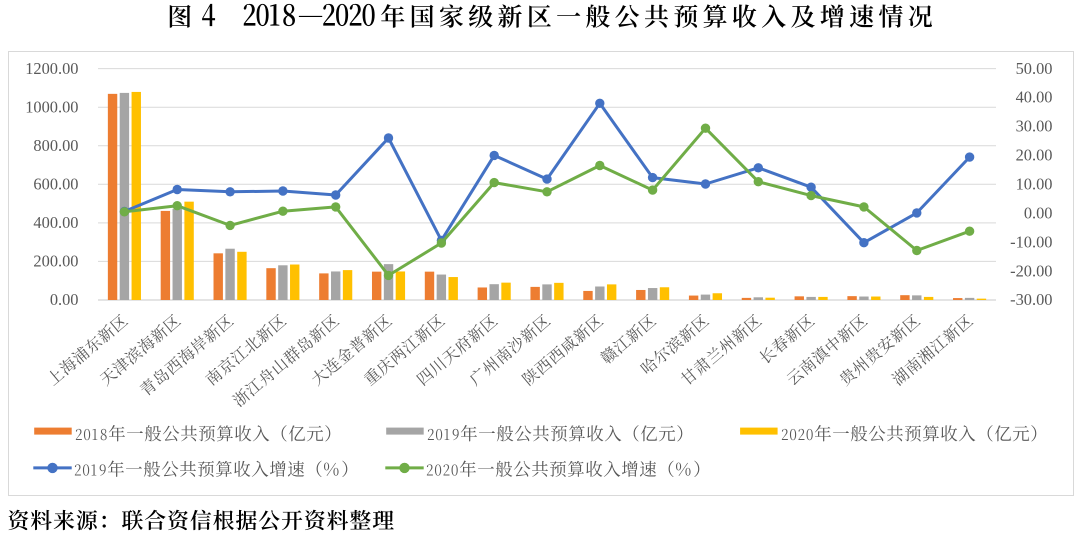 The image size is (1080, 540). Describe the element at coordinates (1031, 241) in the screenshot. I see `svg-text: -10.00` at that location.